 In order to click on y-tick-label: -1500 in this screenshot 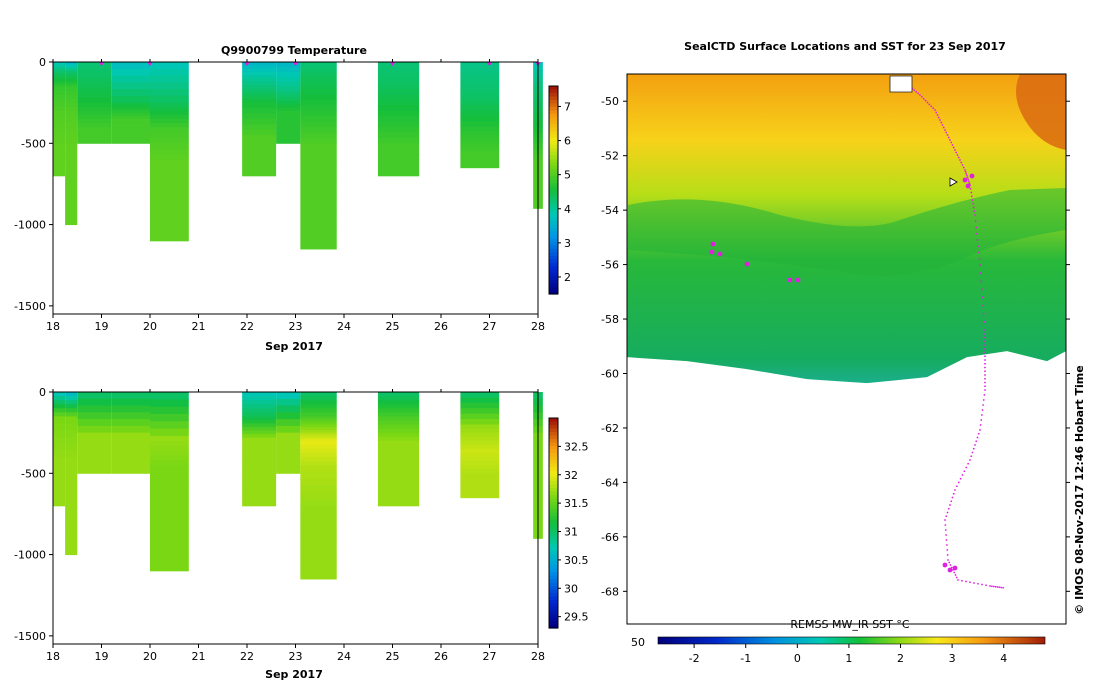, I will do `click(30, 306)`.